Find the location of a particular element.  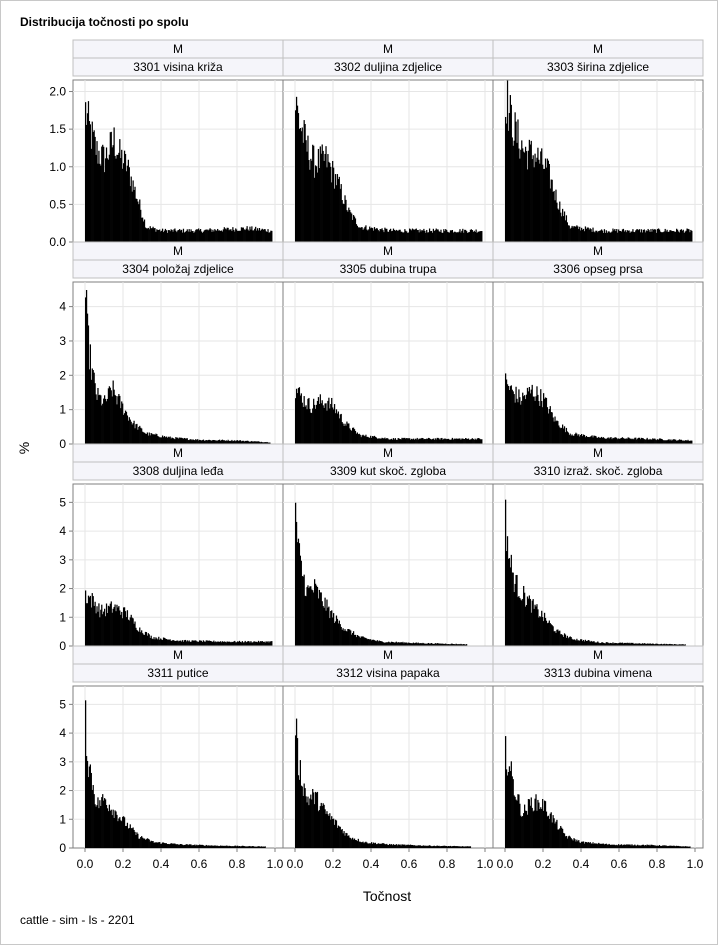

panel-group-label: M is located at coordinates (178, 655).